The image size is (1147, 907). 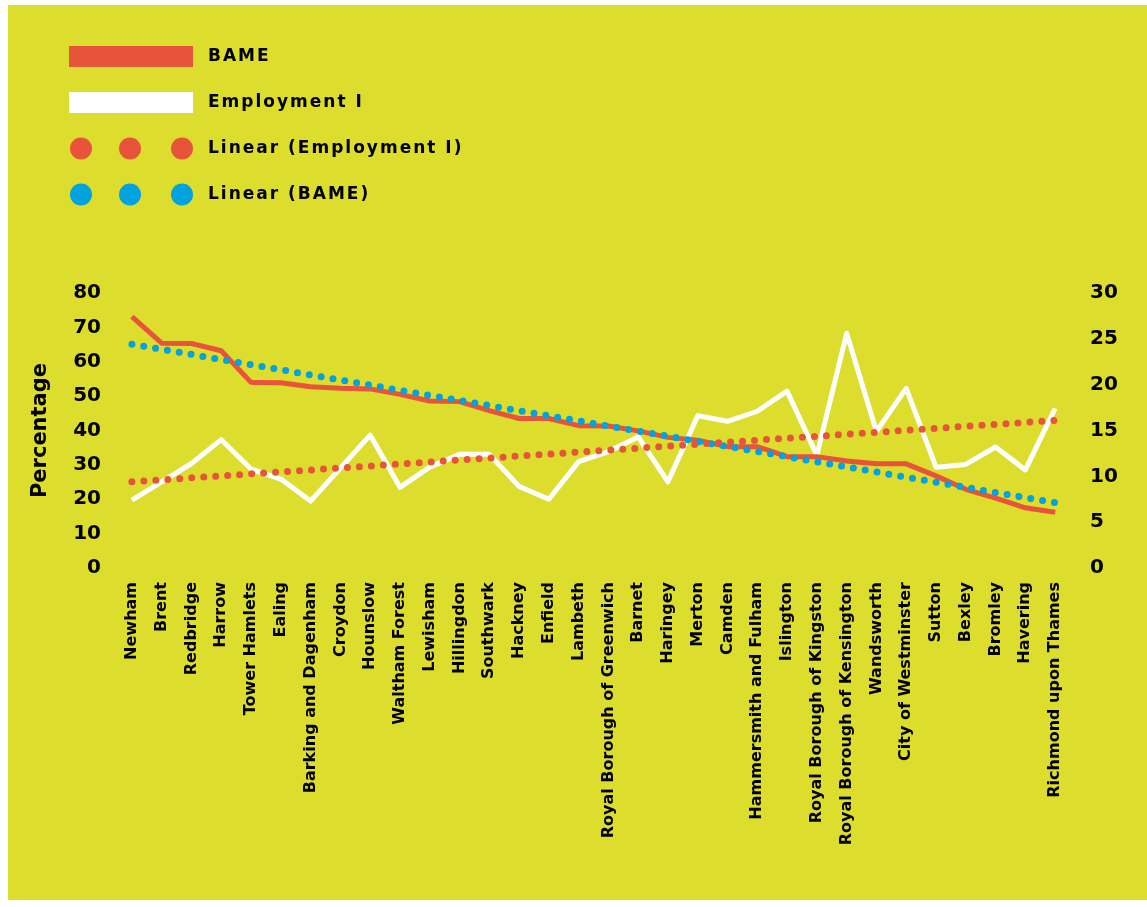 I want to click on x-tick-label: Bexley, so click(x=964, y=612).